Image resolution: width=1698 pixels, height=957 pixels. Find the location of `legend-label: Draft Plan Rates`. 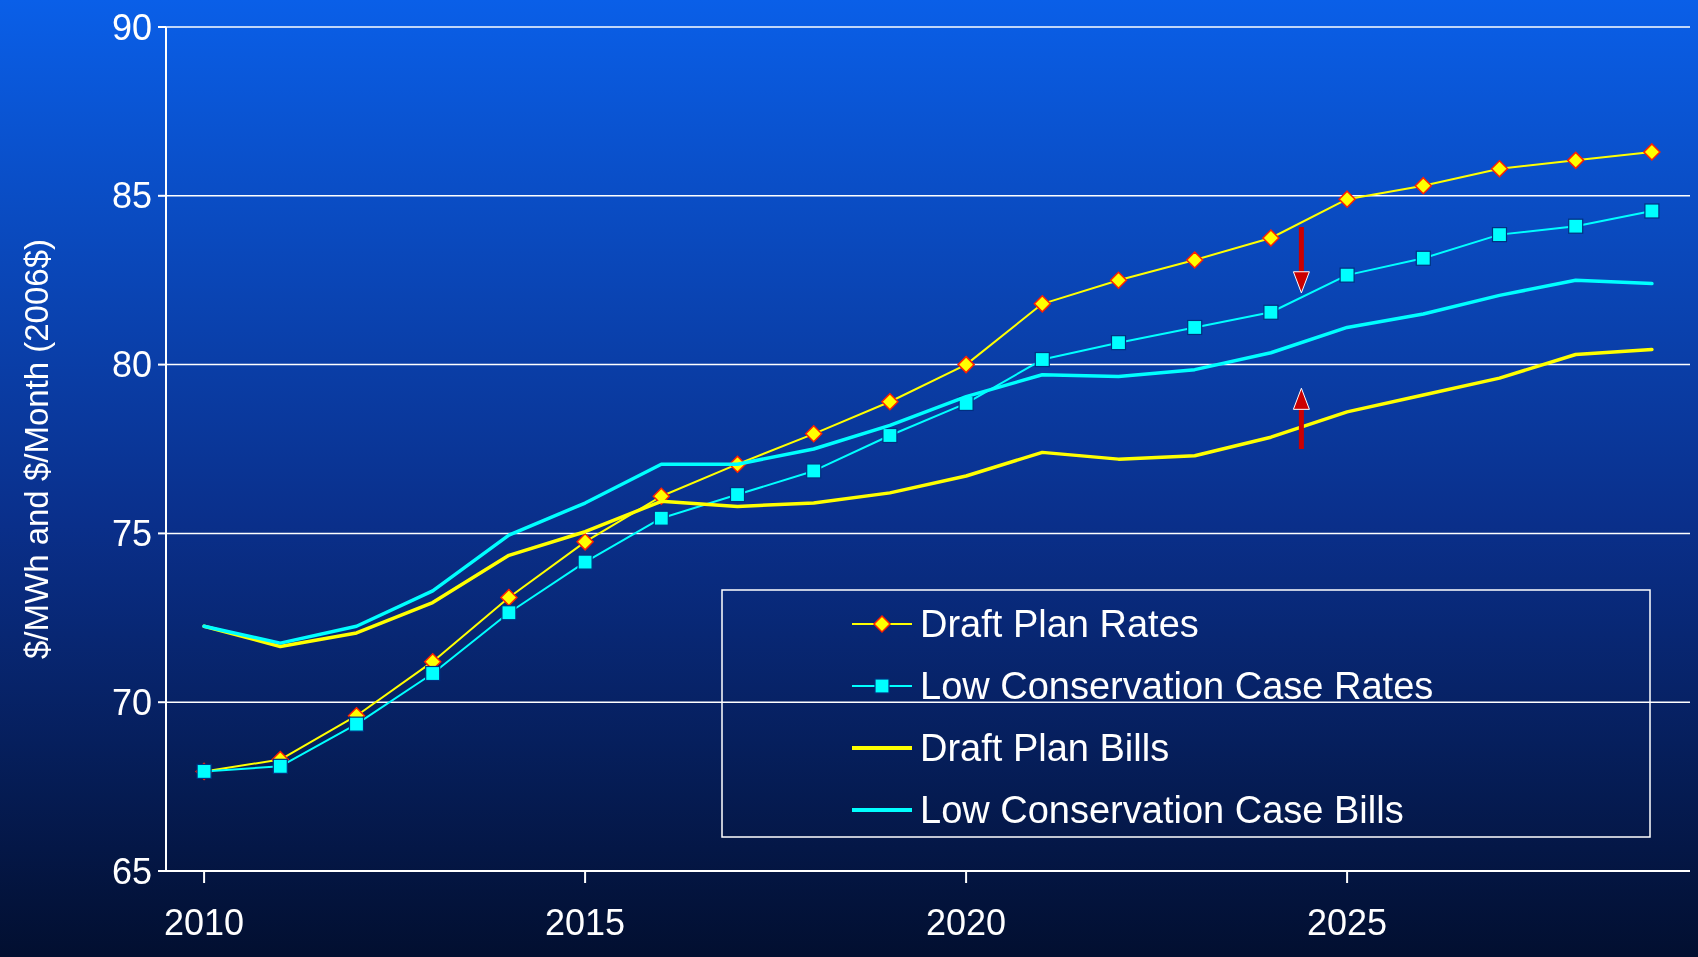

legend-label: Draft Plan Rates is located at coordinates (1059, 624).